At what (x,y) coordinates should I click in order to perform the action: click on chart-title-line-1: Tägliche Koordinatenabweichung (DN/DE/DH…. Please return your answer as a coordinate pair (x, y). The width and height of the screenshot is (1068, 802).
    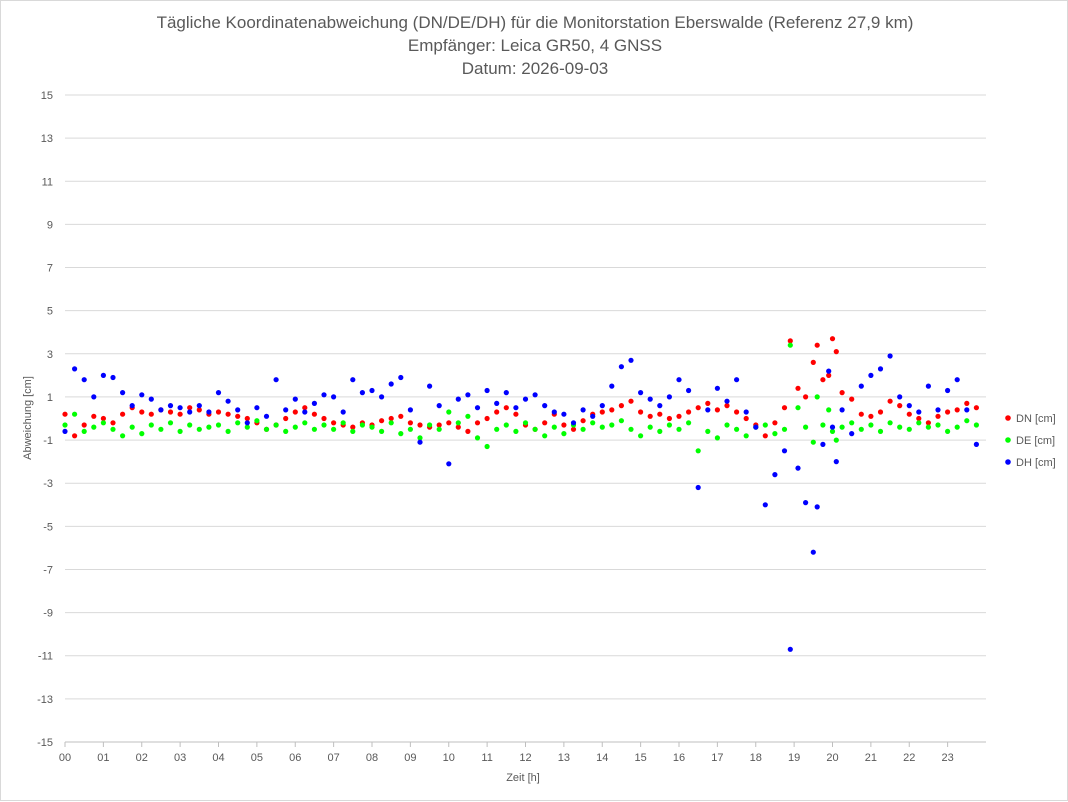
    Looking at the image, I should click on (535, 22).